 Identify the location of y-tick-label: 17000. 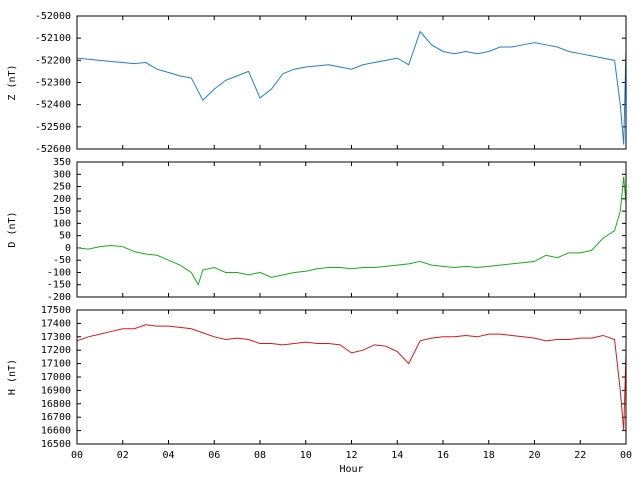
(56, 377).